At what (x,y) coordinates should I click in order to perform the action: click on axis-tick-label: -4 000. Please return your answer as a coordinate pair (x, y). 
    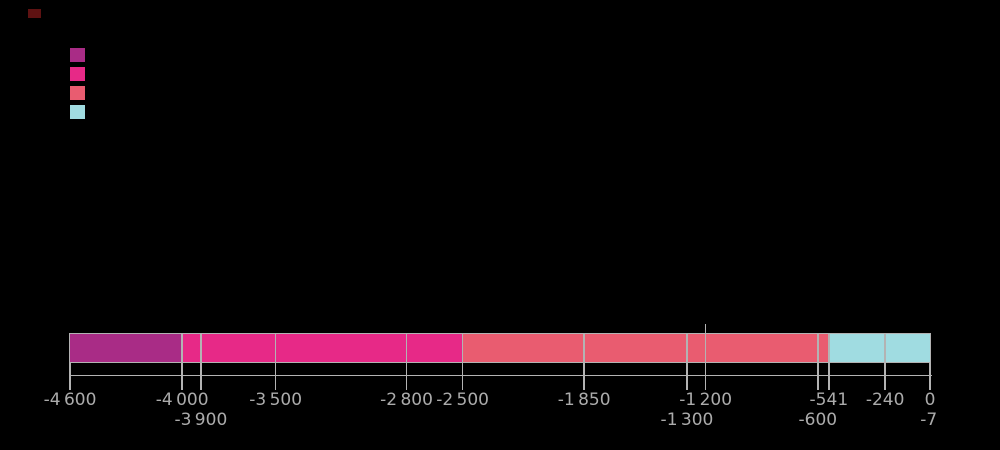
    Looking at the image, I should click on (182, 400).